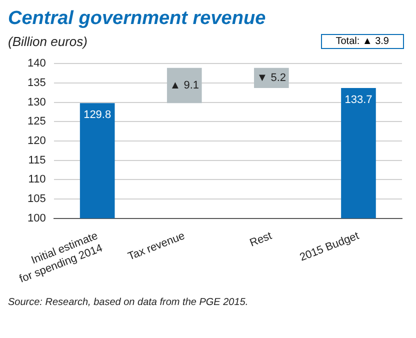 Image resolution: width=416 pixels, height=338 pixels. I want to click on y-tick-label: 105, so click(36, 199).